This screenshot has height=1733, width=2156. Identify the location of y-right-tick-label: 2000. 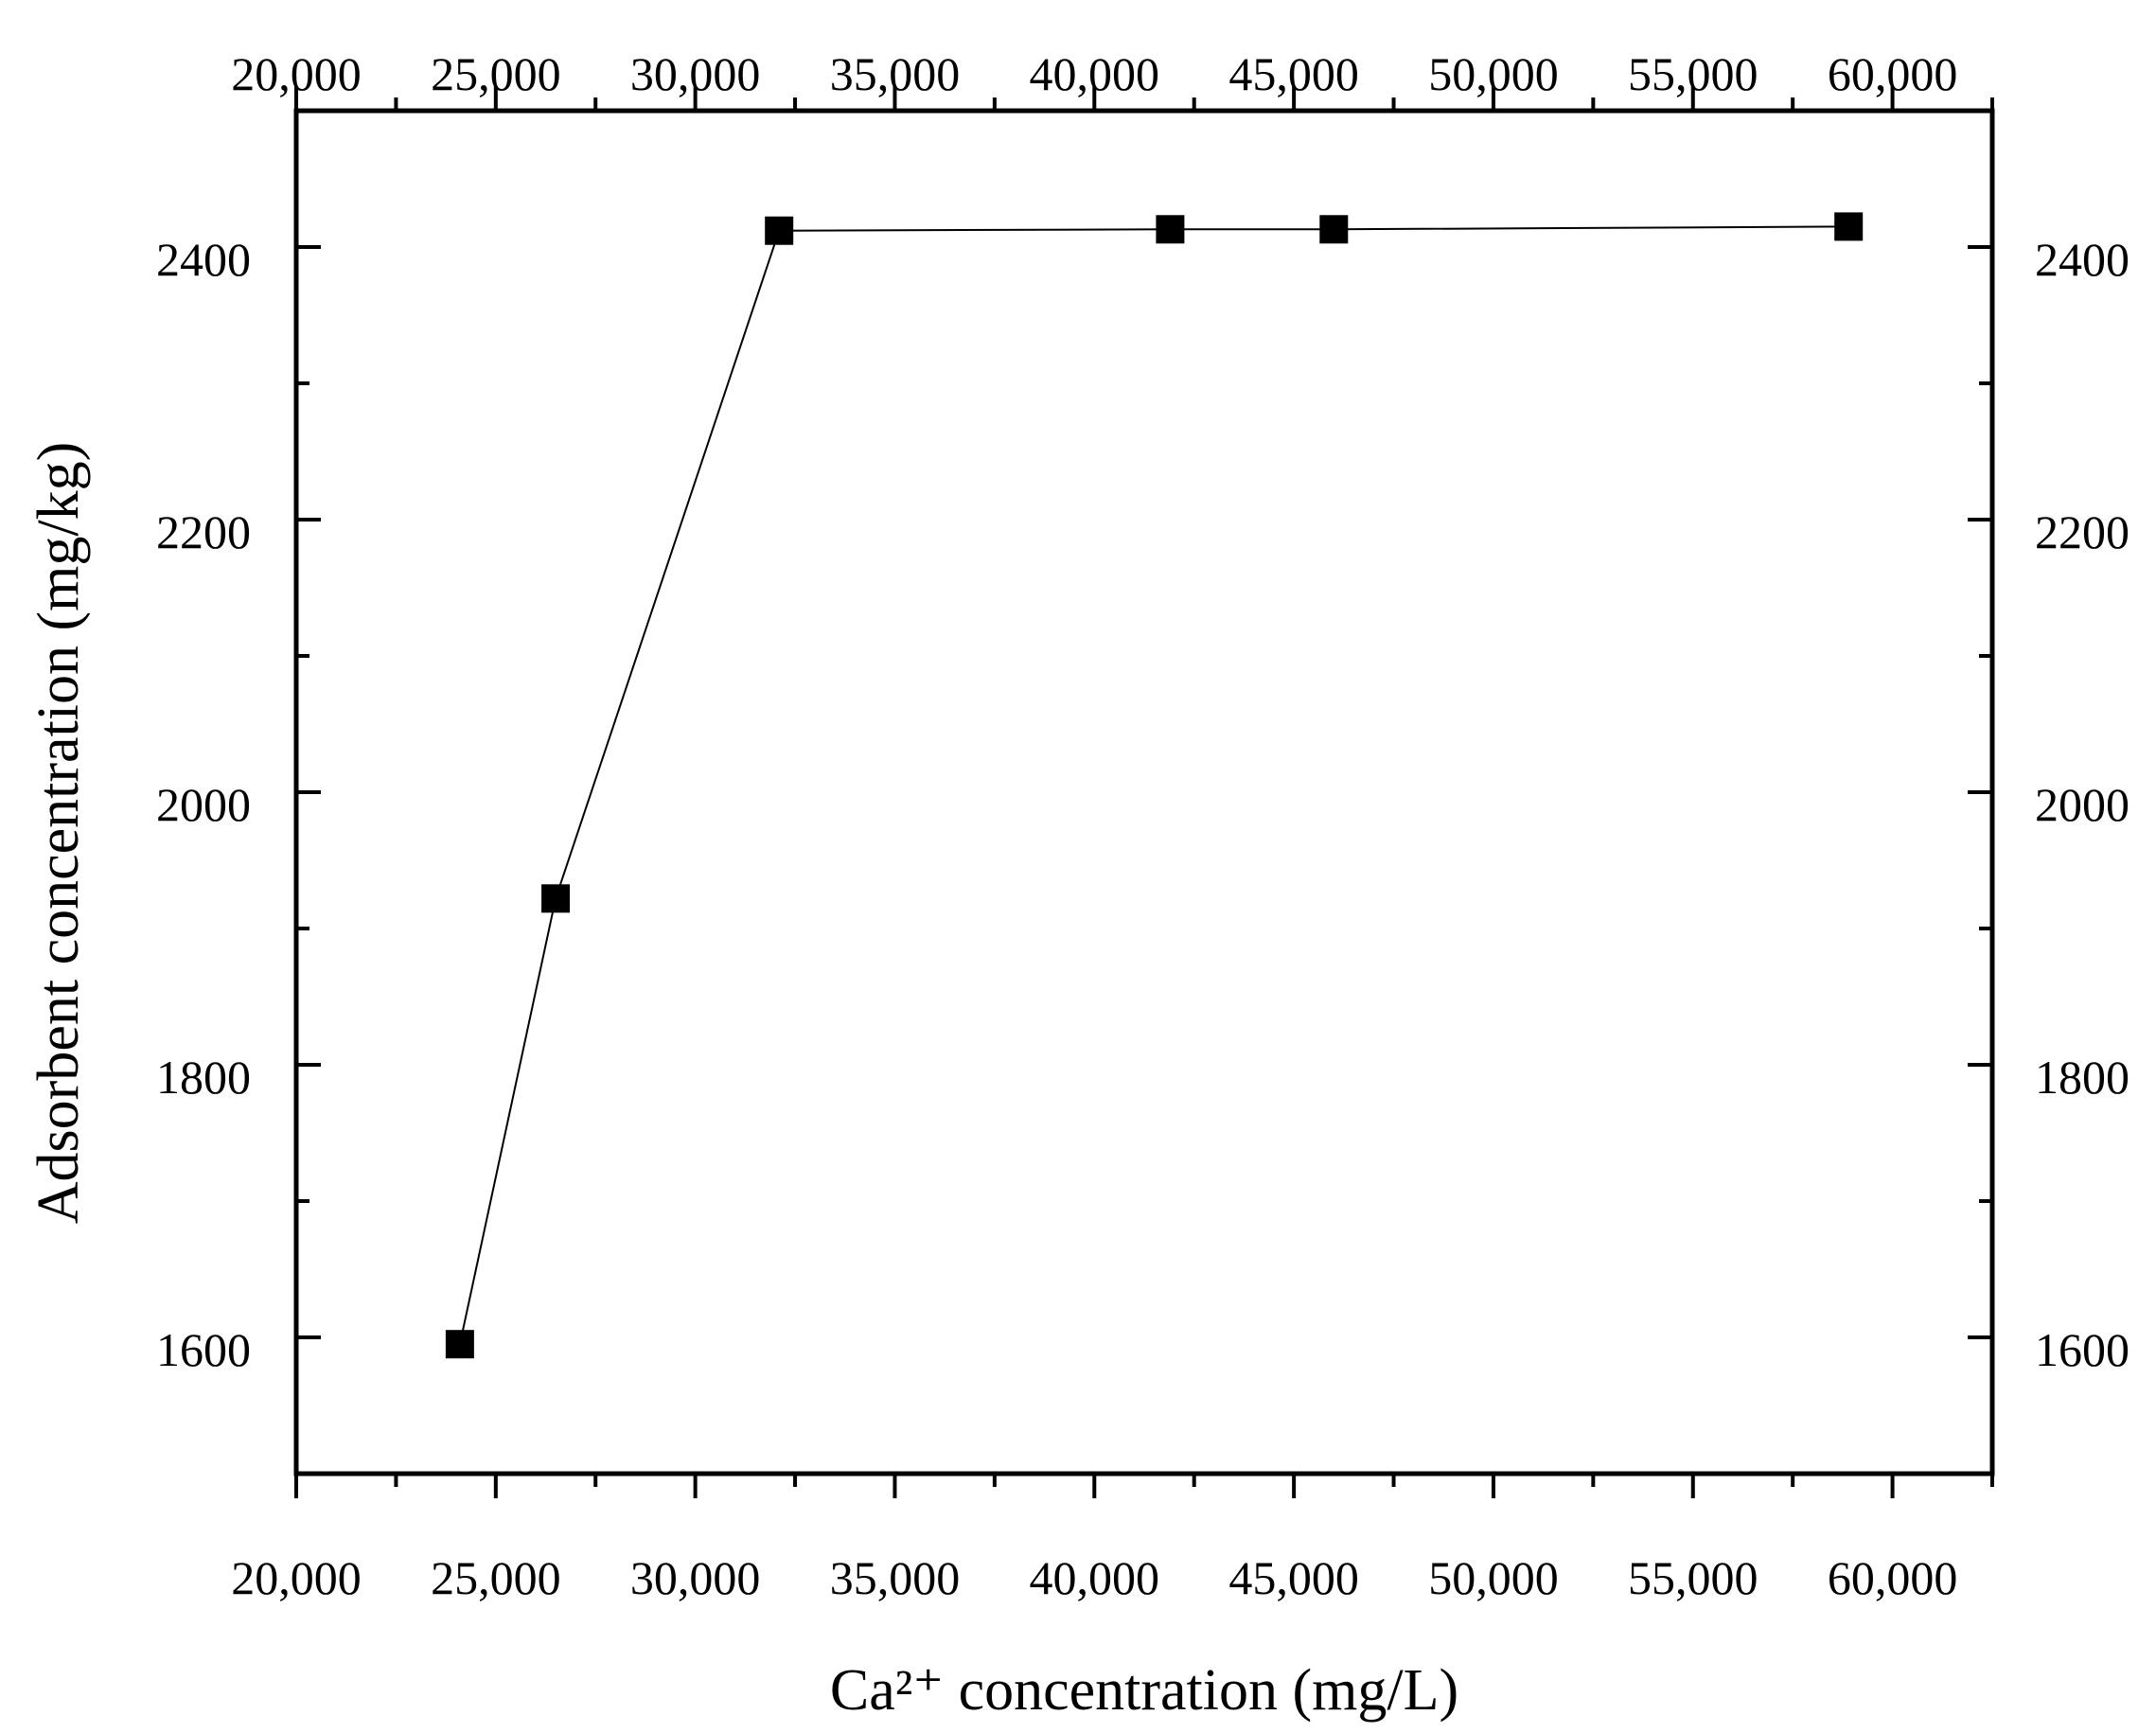
(2082, 804).